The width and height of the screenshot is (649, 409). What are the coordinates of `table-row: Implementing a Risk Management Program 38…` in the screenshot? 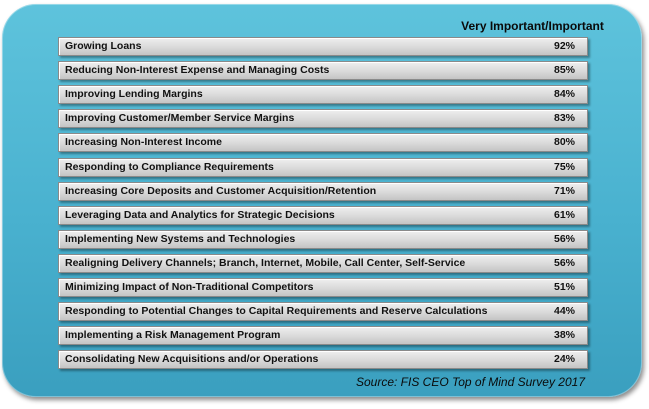 It's located at (323, 335).